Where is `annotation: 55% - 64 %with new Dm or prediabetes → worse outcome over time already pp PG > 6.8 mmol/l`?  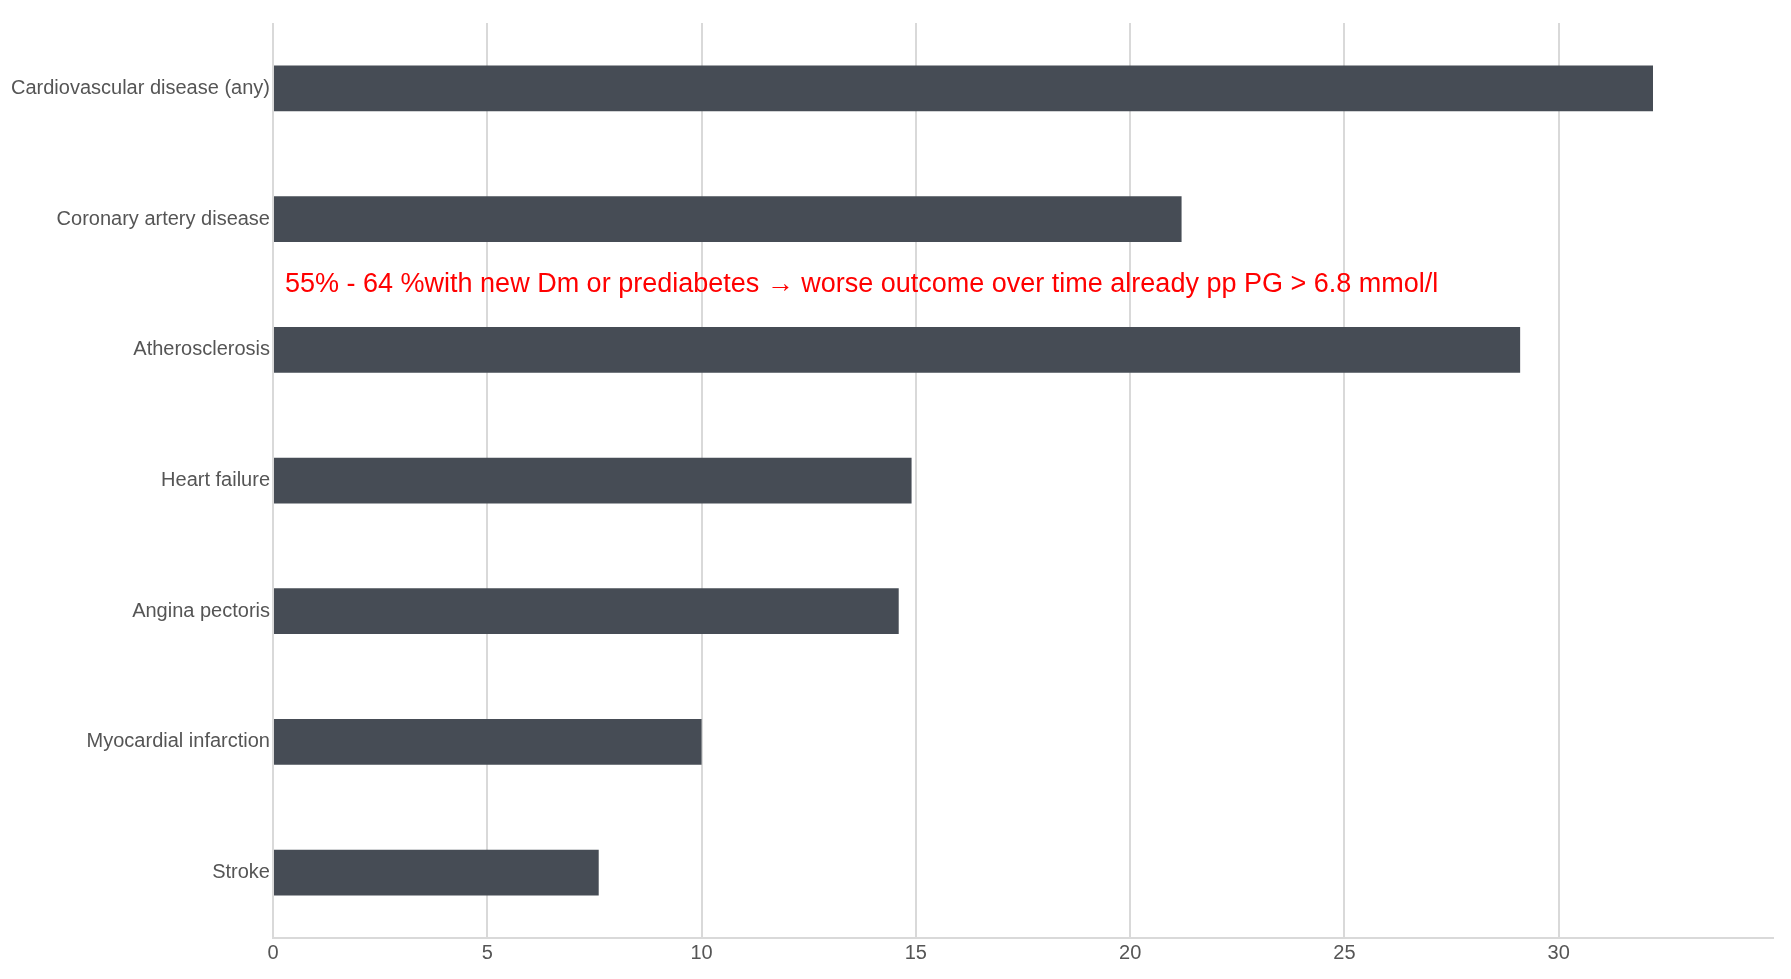
annotation: 55% - 64 %with new Dm or prediabetes → worse outcome over time already pp PG > 6.8 mmol/l is located at coordinates (862, 282).